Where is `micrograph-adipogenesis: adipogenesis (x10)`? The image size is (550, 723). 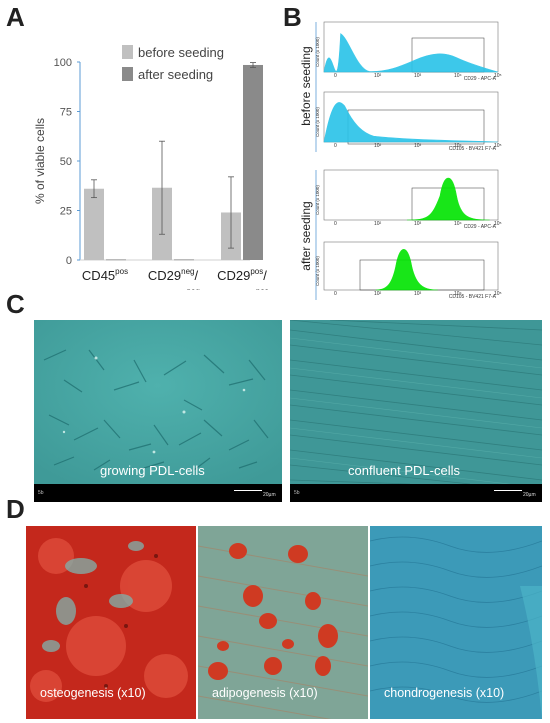
micrograph-adipogenesis: adipogenesis (x10) is located at coordinates (283, 622).